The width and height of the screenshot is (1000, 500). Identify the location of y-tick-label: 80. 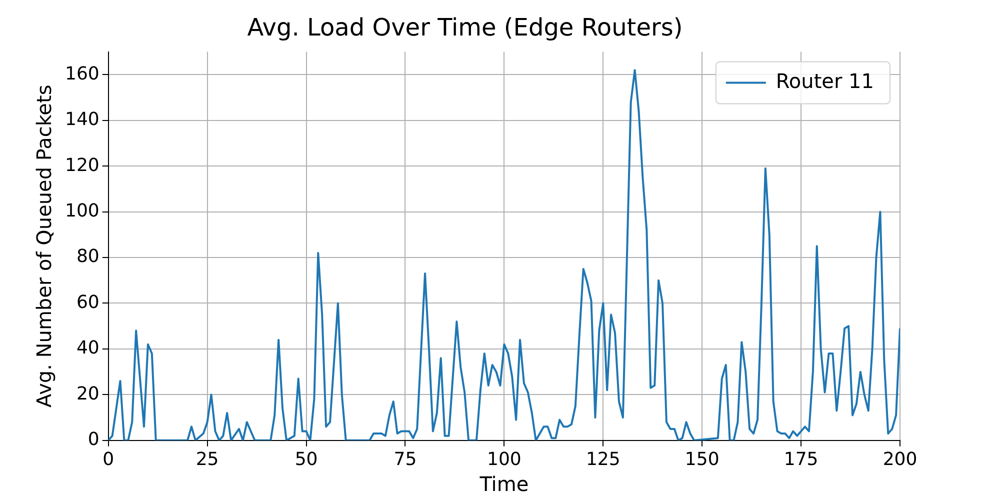
(88, 257).